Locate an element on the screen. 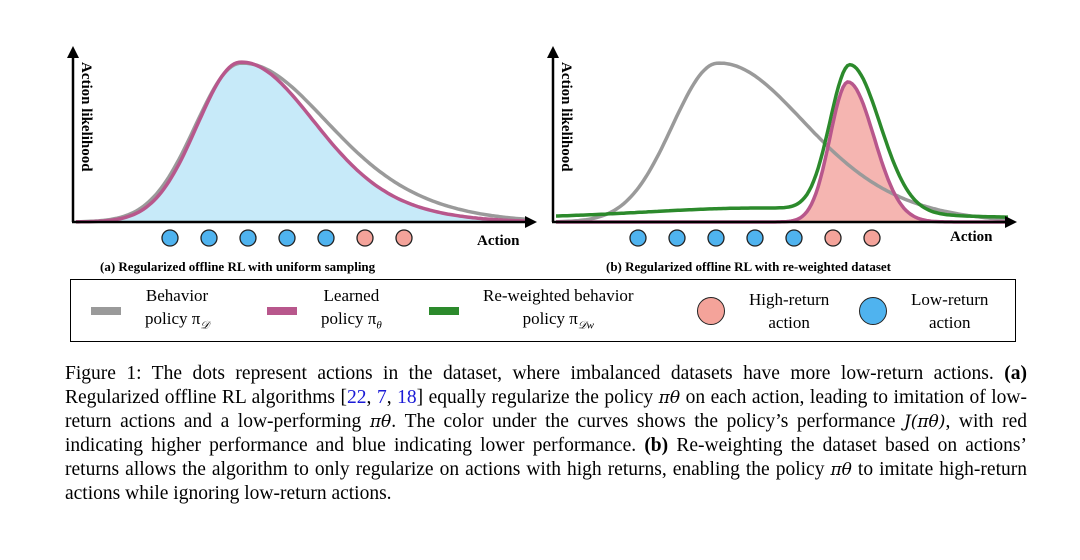 This screenshot has height=560, width=1080. citation-link-7: 7 is located at coordinates (381, 397).